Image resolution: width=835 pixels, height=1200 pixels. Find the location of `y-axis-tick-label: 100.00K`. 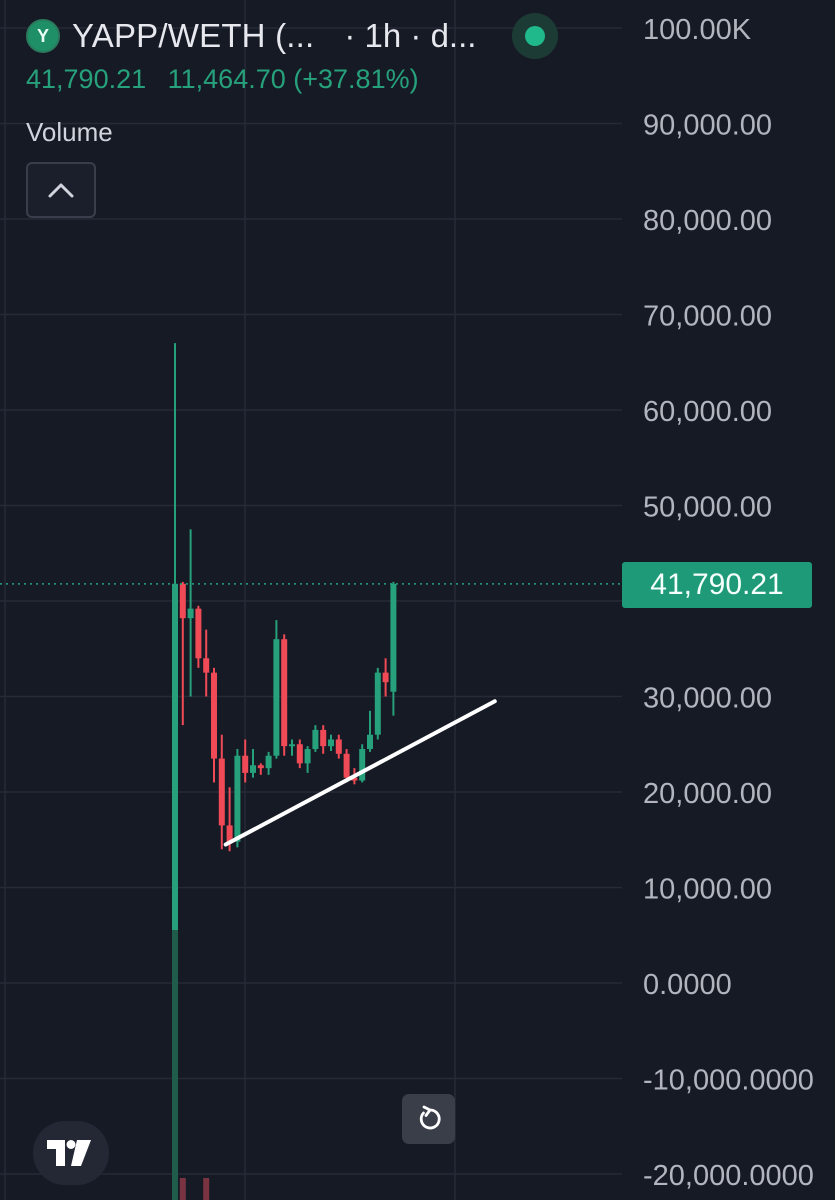

y-axis-tick-label: 100.00K is located at coordinates (697, 30).